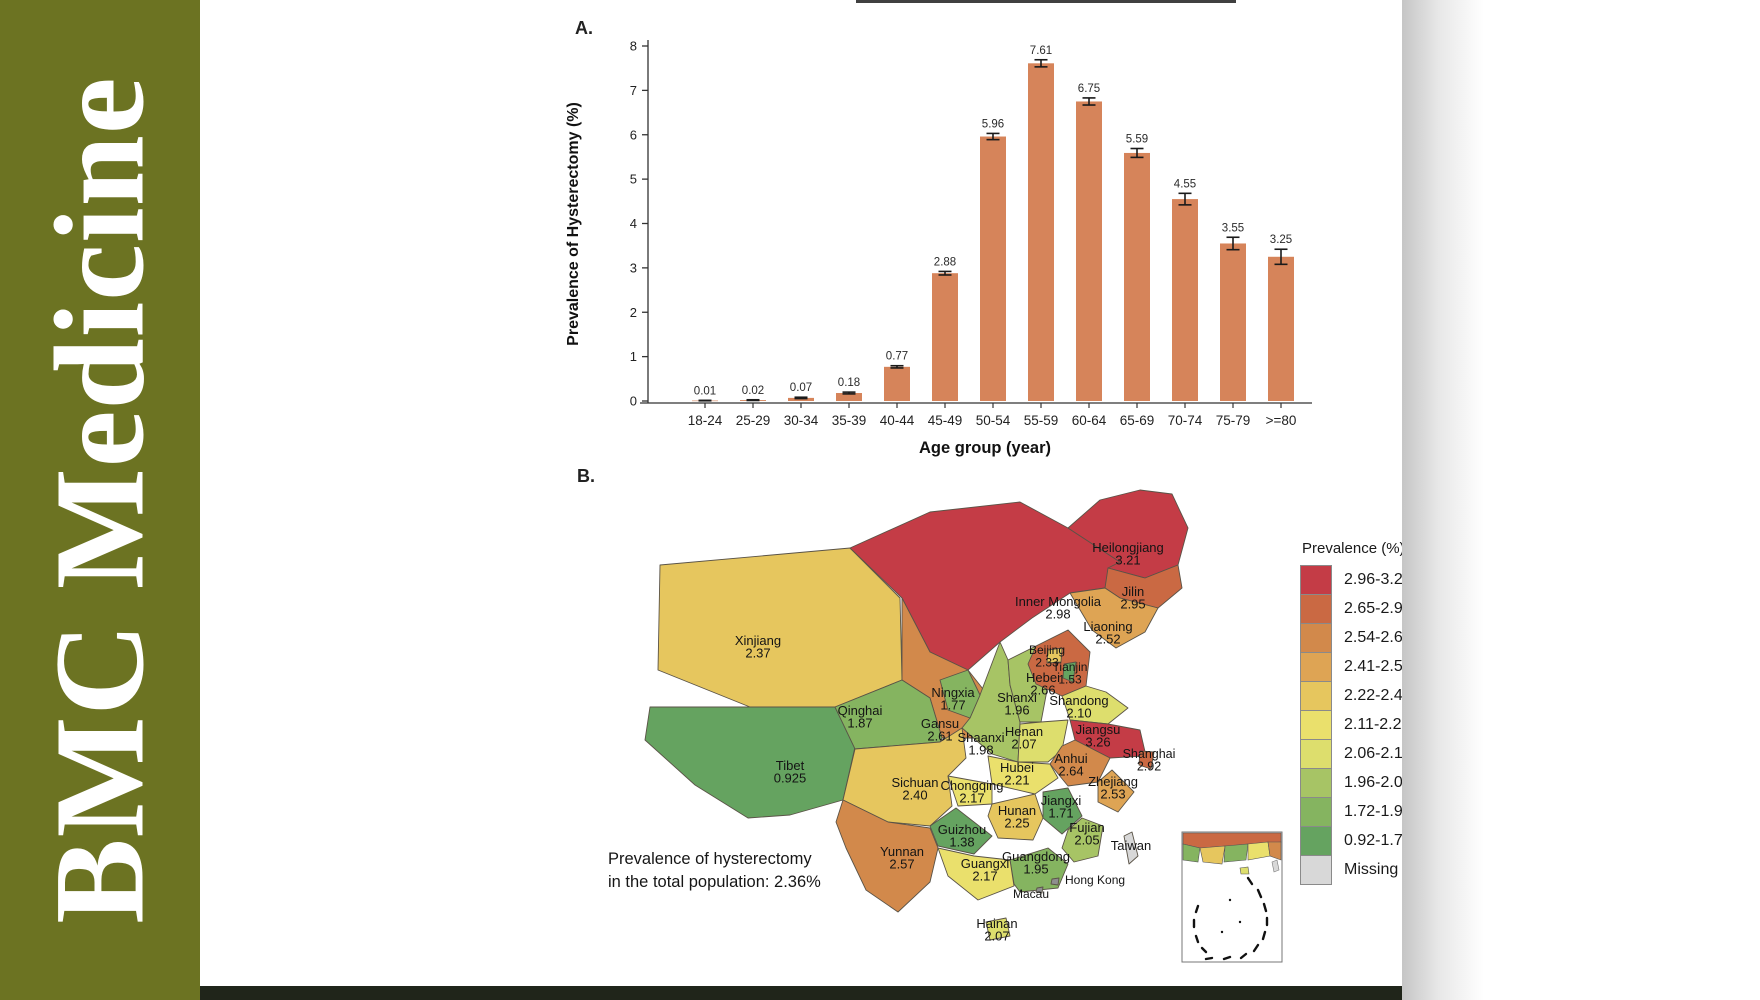  Describe the element at coordinates (633, 401) in the screenshot. I see `svg-text: 0` at that location.